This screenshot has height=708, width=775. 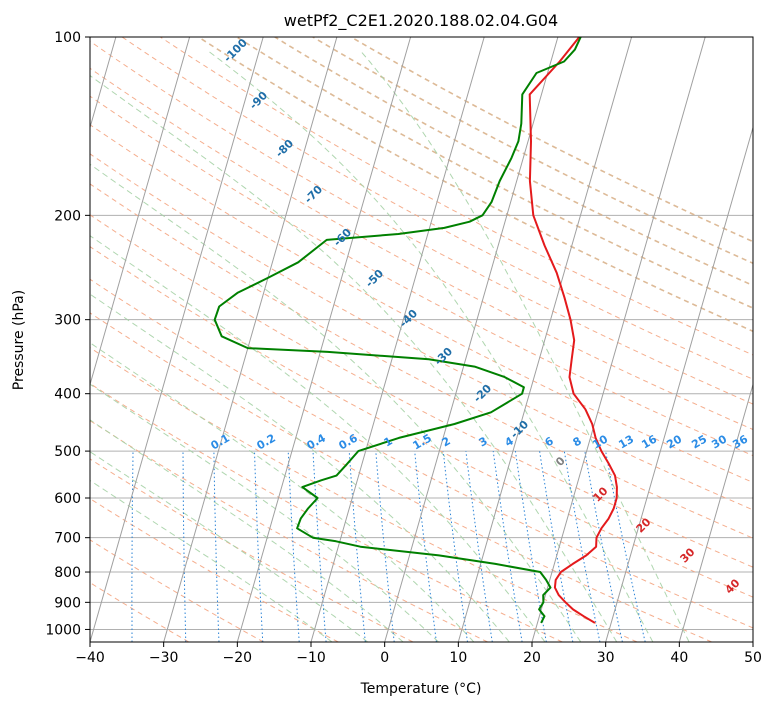 I want to click on mixing-ratio-label: 20, so click(x=674, y=441).